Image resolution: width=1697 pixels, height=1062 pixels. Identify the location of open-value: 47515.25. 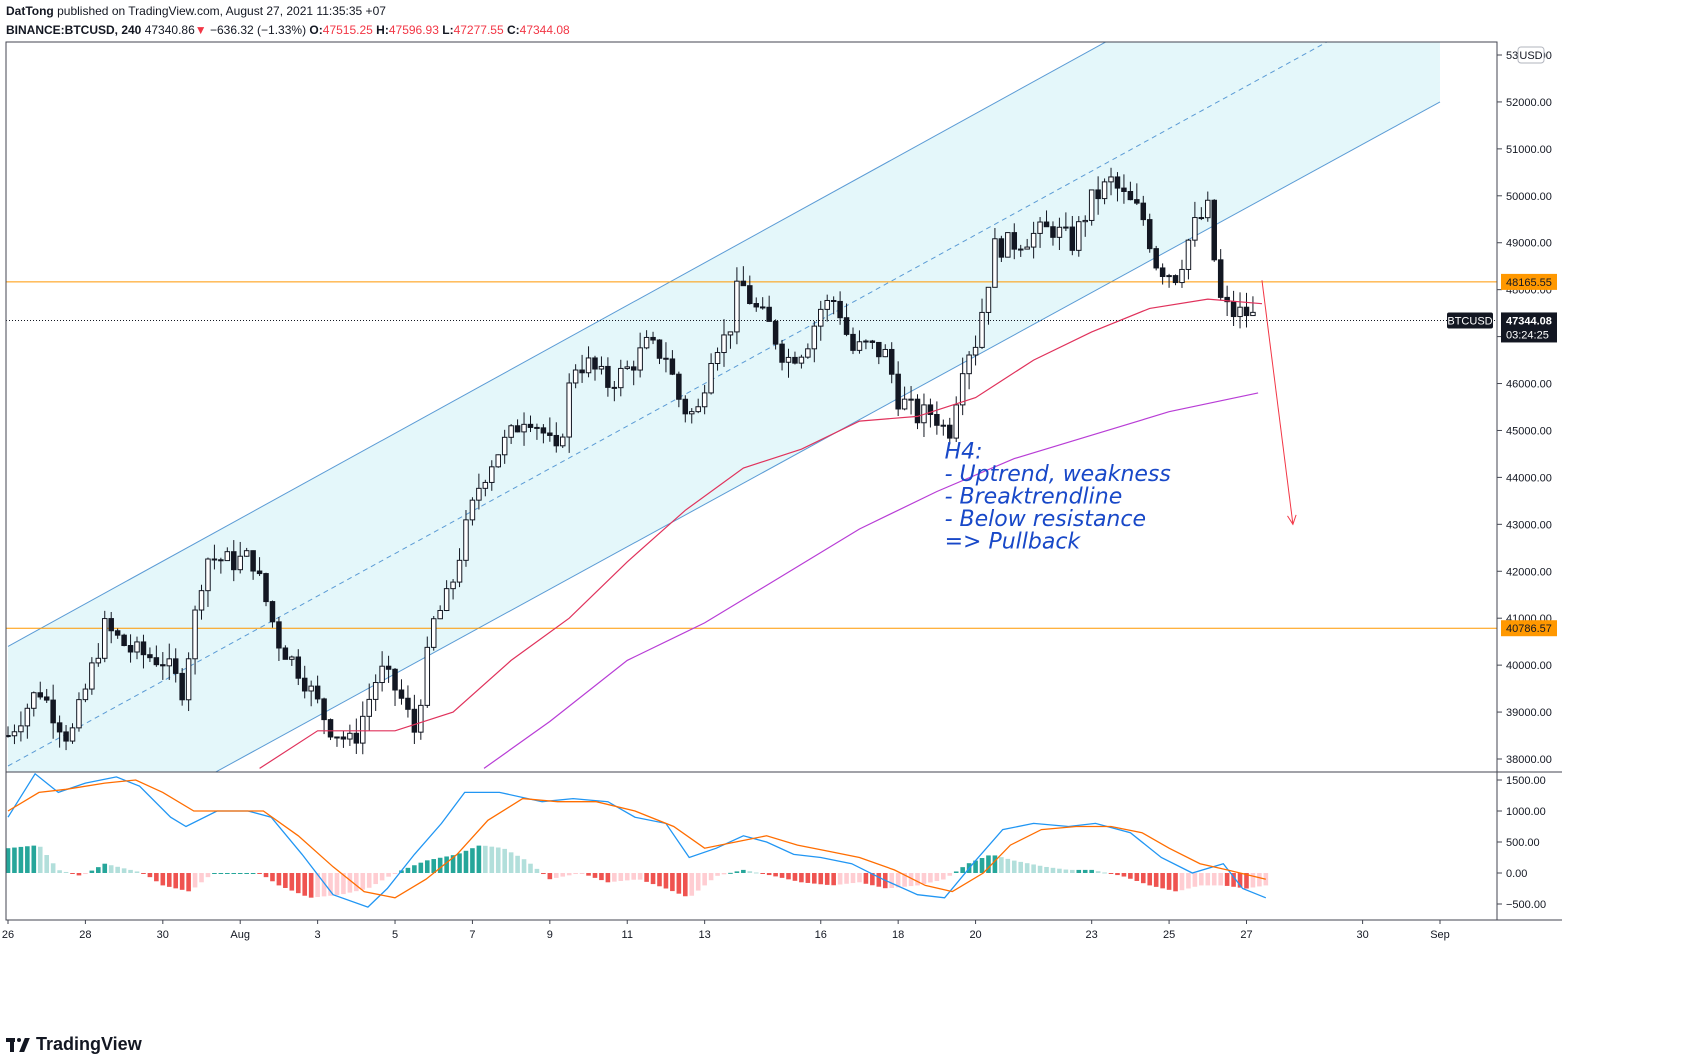
(347, 30).